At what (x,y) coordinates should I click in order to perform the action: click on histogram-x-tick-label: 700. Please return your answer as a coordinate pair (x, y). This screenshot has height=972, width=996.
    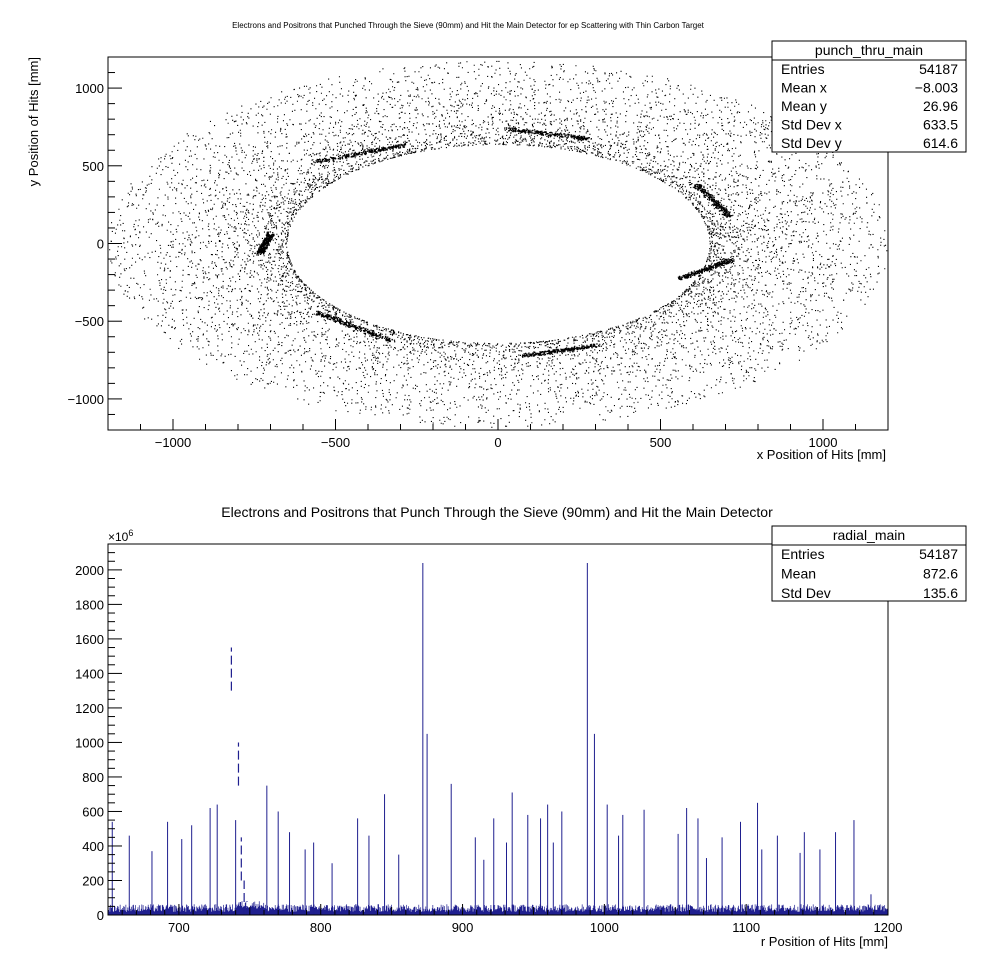
    Looking at the image, I should click on (179, 927).